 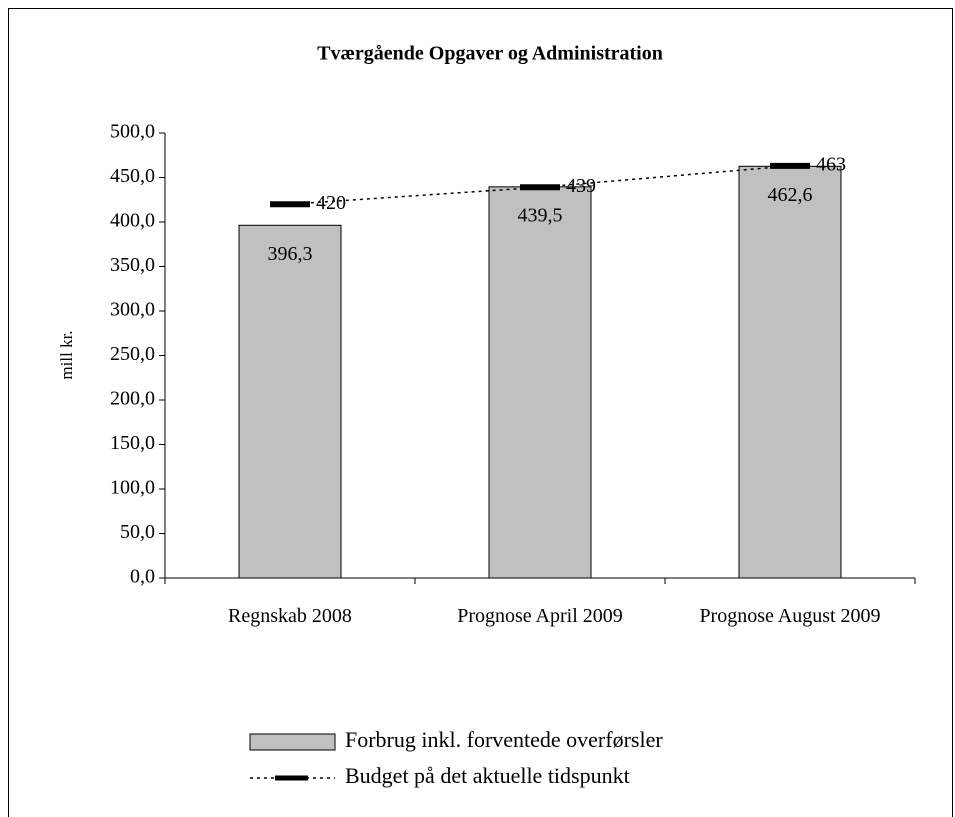 I want to click on y-tick-label: 50,0, so click(x=137, y=532).